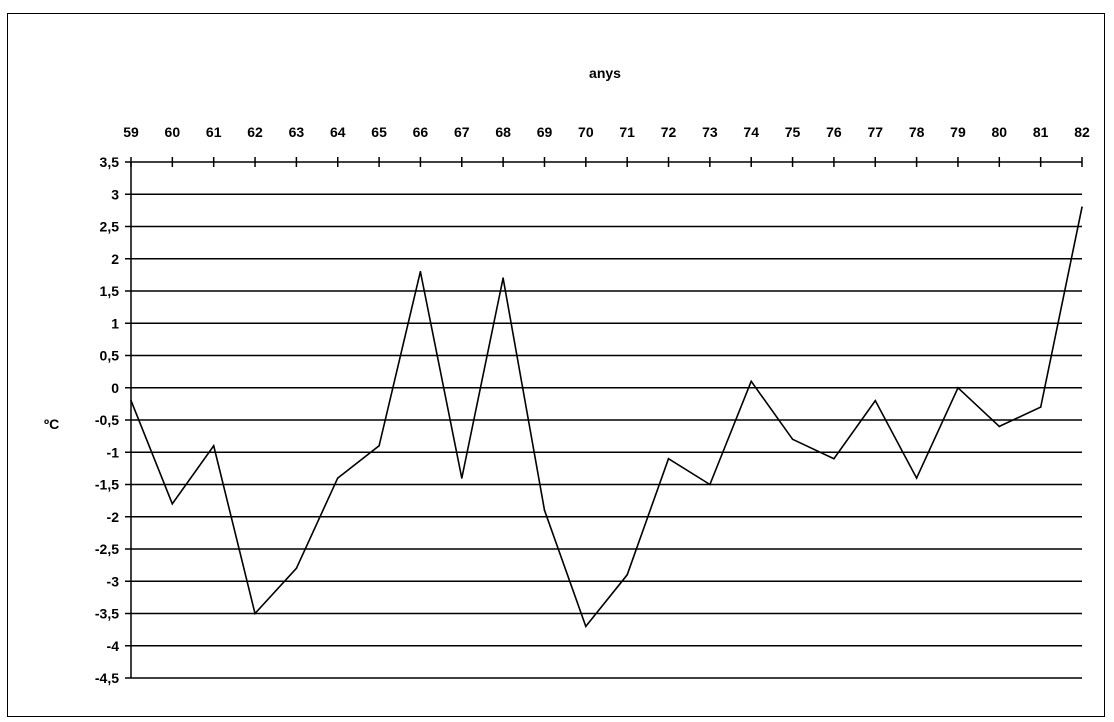 The width and height of the screenshot is (1114, 722). I want to click on x-tick-label: 79, so click(958, 132).